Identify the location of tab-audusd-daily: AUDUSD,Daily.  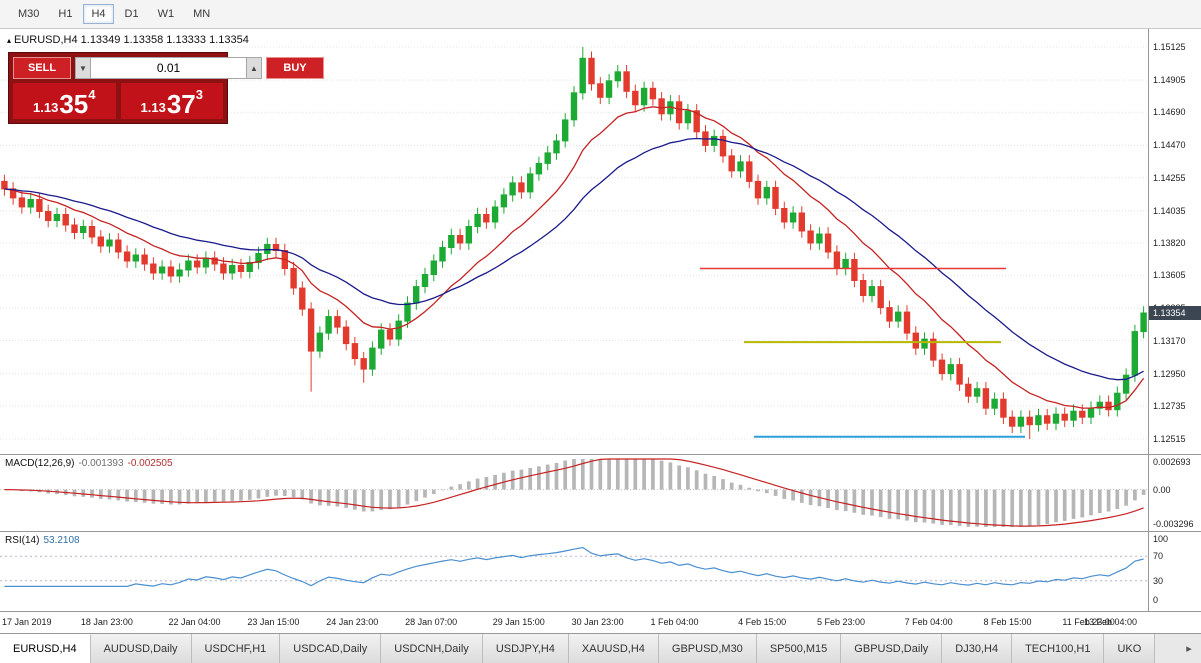
(141, 648).